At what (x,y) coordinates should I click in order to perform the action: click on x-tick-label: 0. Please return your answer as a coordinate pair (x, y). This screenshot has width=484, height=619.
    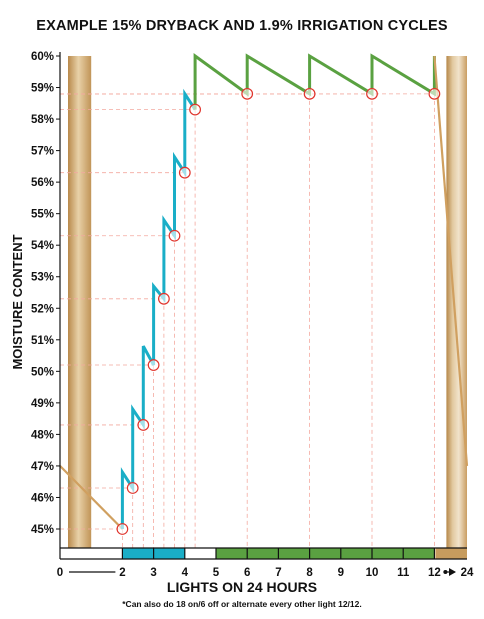
    Looking at the image, I should click on (60, 573).